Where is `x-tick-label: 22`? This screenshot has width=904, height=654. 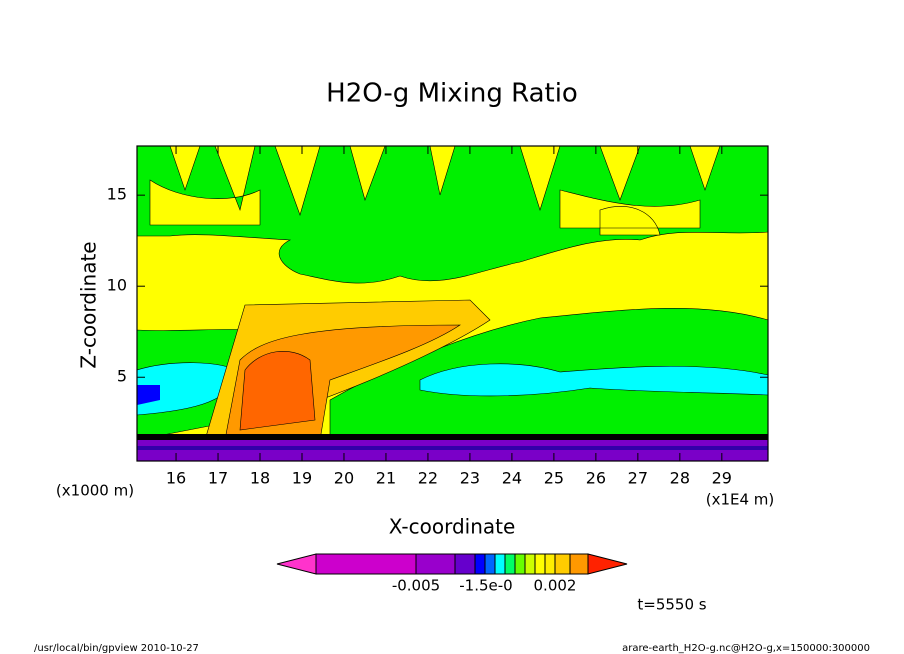
x-tick-label: 22 is located at coordinates (428, 478).